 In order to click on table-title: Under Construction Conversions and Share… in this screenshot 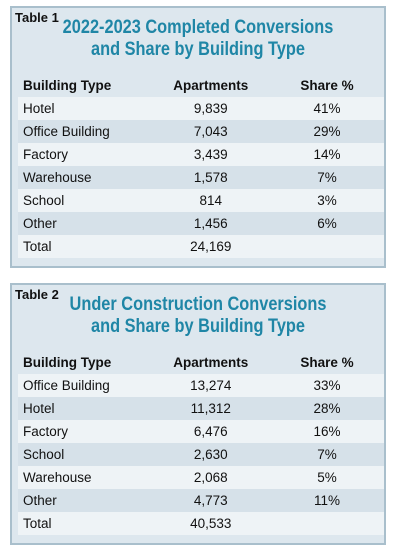, I will do `click(198, 316)`.